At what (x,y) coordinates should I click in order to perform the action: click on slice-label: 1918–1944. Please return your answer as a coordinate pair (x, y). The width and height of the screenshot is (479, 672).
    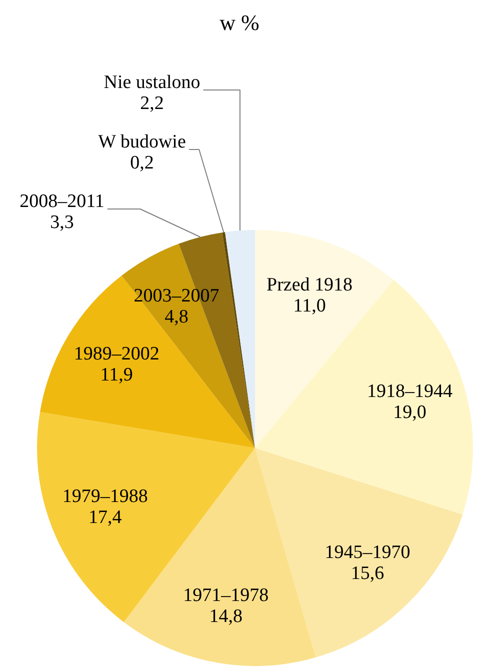
    Looking at the image, I should click on (410, 391).